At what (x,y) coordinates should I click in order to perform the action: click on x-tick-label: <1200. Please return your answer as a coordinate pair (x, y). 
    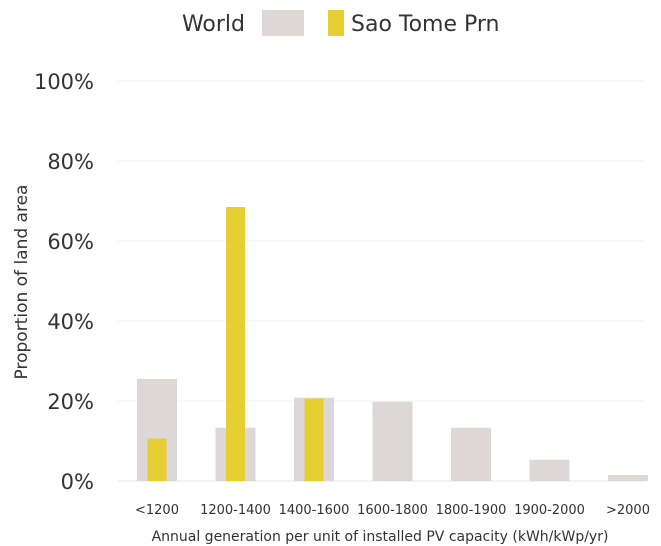
    Looking at the image, I should click on (157, 510).